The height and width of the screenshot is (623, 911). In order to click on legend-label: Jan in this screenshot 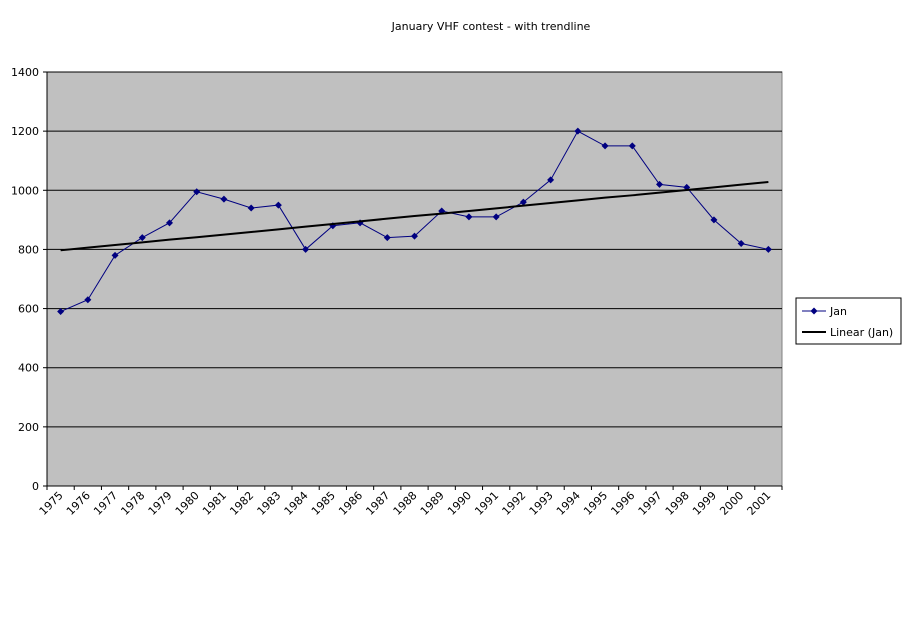, I will do `click(838, 311)`.